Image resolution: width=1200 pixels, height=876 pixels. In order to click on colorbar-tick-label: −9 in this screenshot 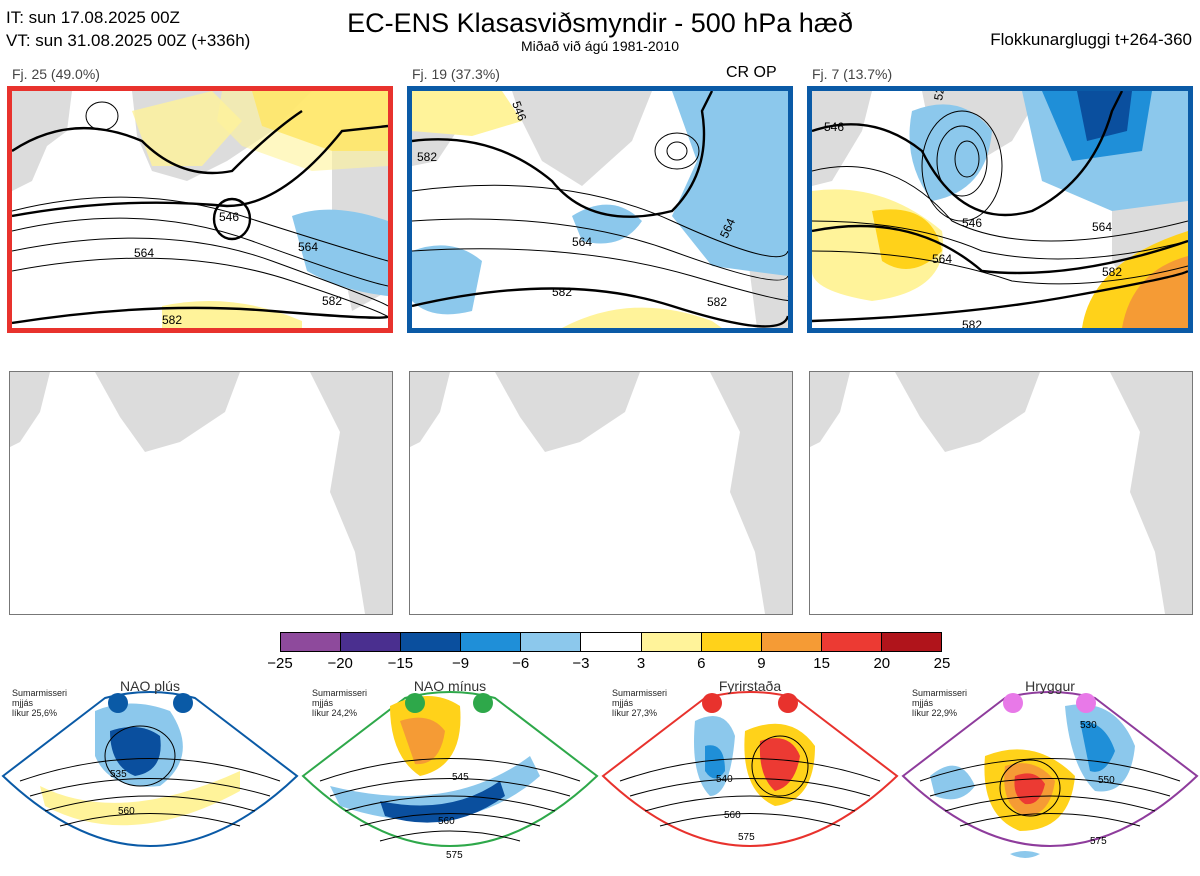, I will do `click(460, 663)`.